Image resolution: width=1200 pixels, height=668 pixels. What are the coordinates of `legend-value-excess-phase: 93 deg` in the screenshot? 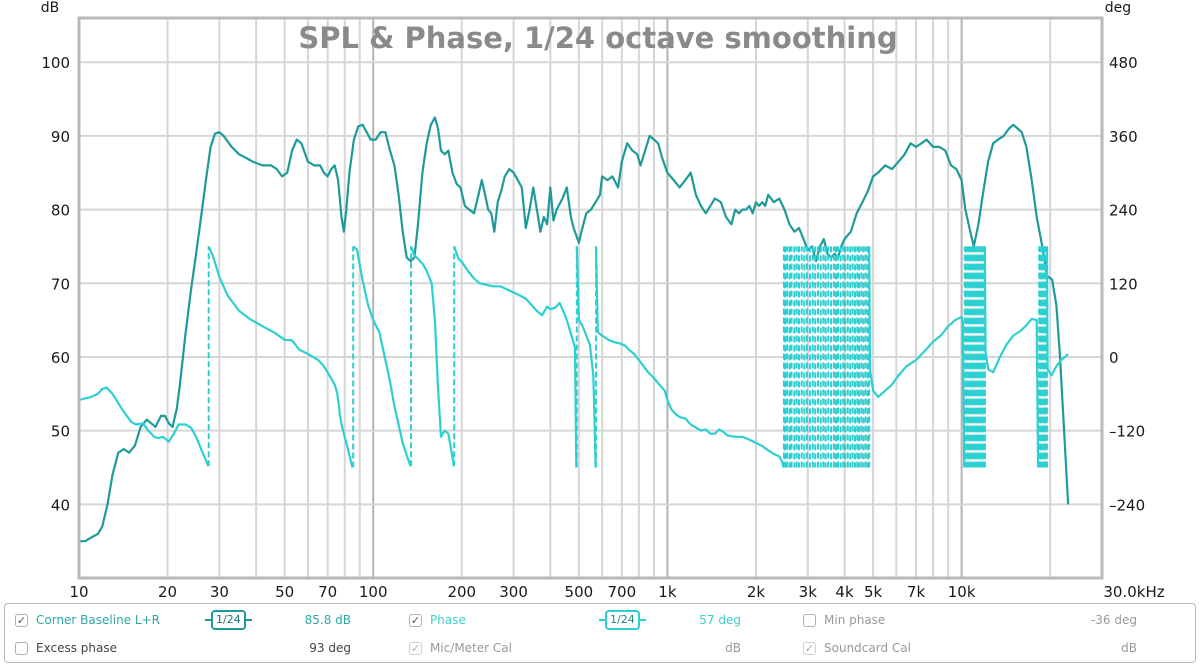 It's located at (330, 648).